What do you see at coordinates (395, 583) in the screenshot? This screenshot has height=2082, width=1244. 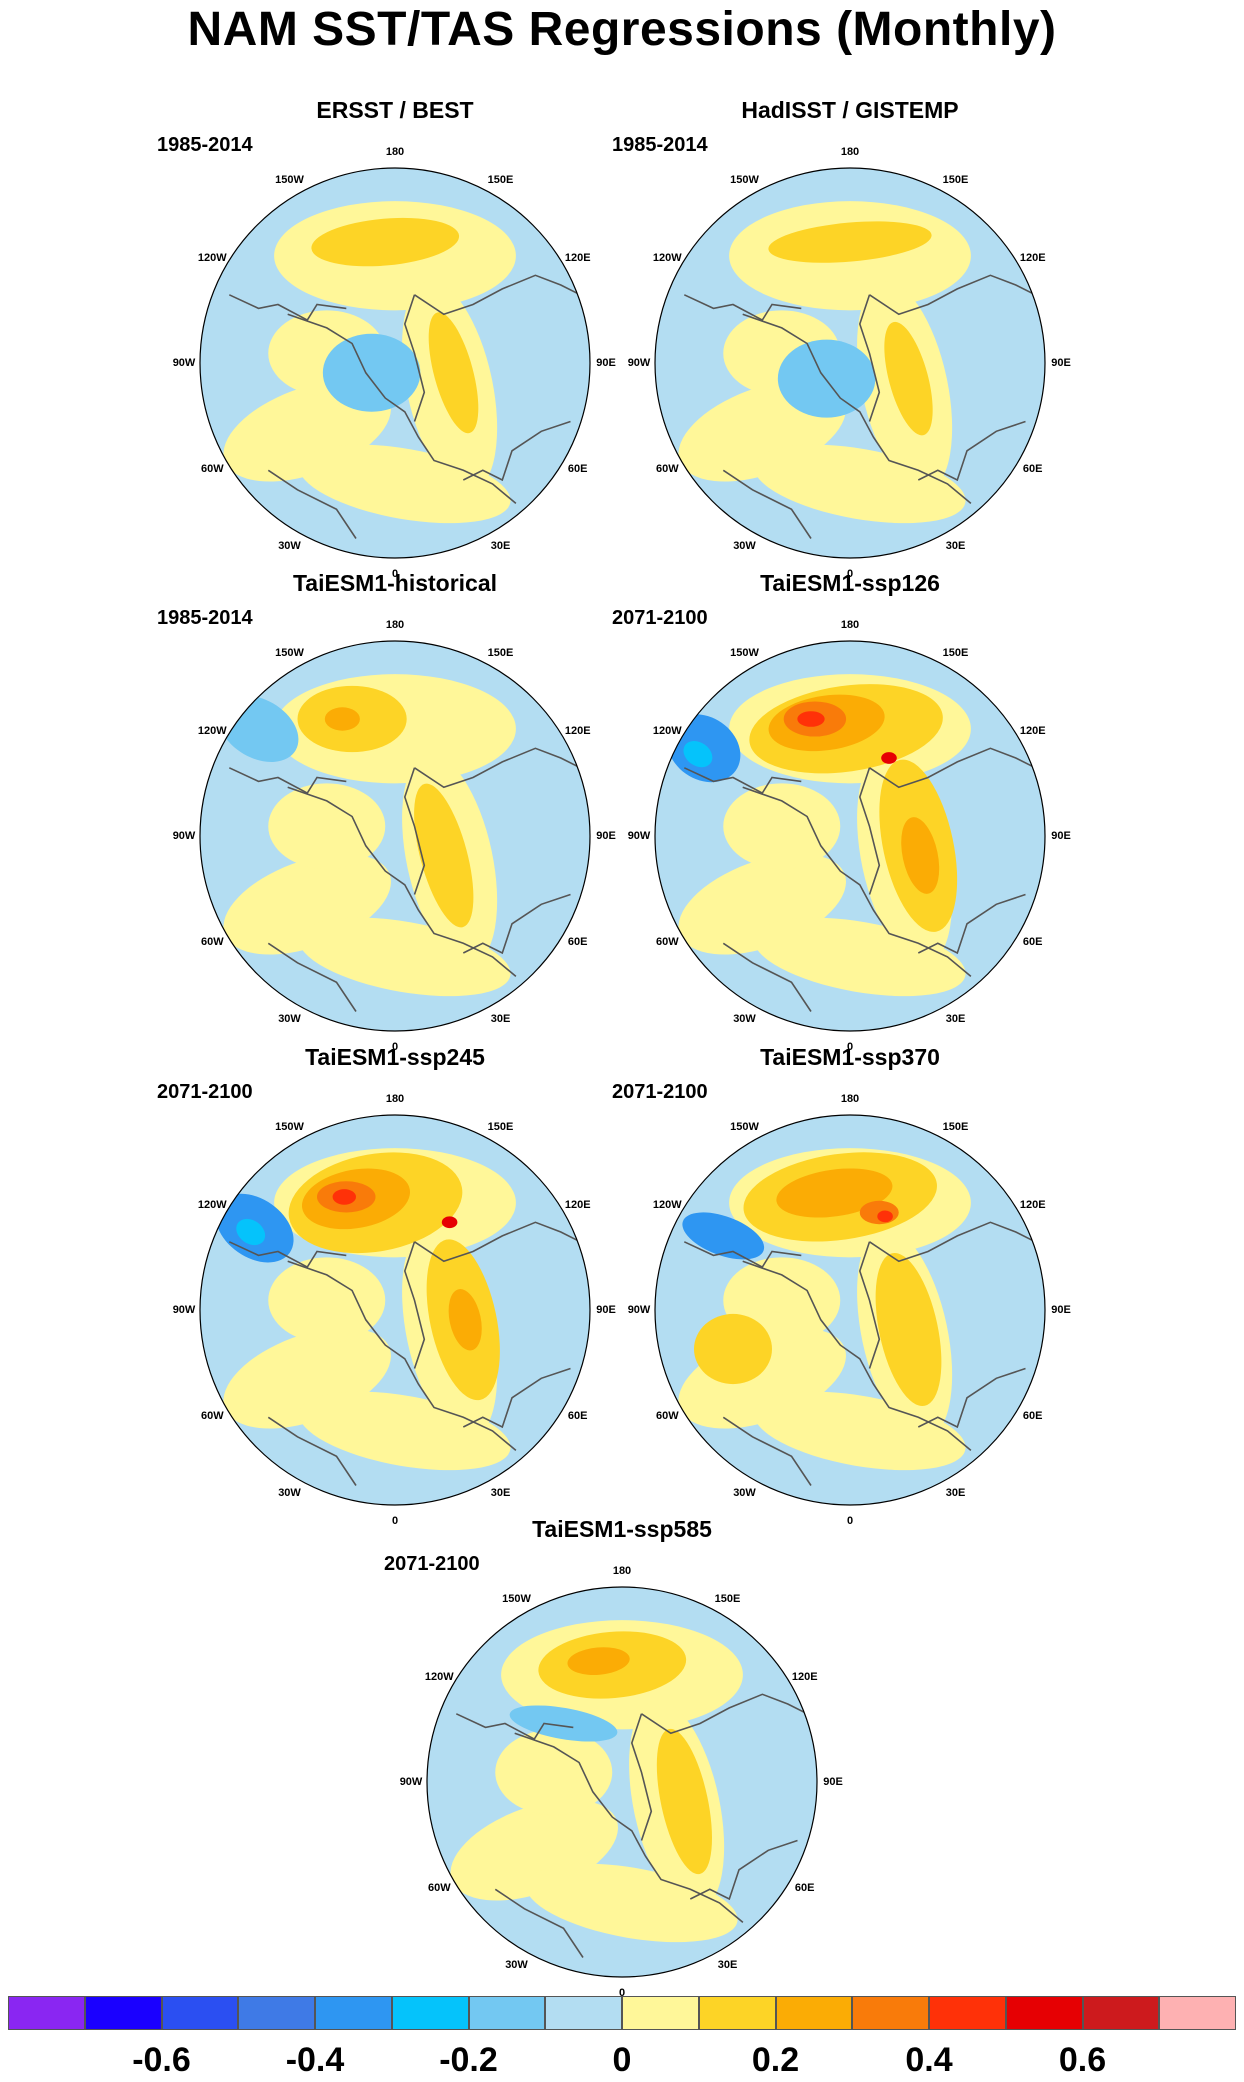 I see `panel-title: TaiESM1-historical` at bounding box center [395, 583].